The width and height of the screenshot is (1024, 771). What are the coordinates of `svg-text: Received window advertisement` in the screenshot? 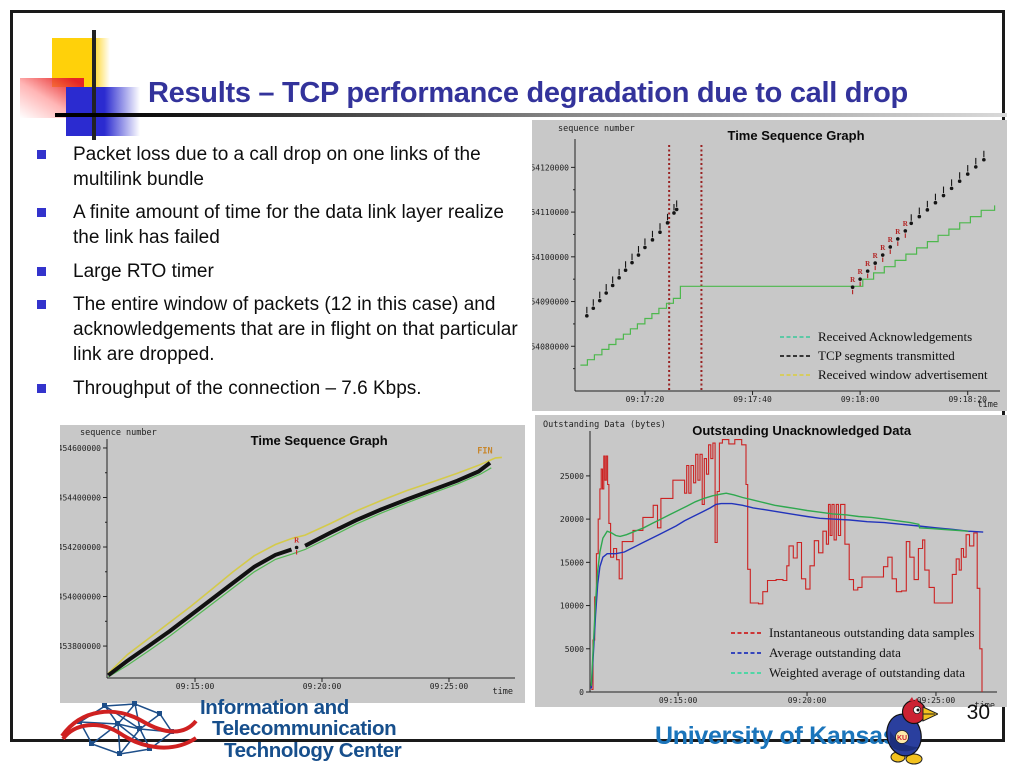 It's located at (903, 374).